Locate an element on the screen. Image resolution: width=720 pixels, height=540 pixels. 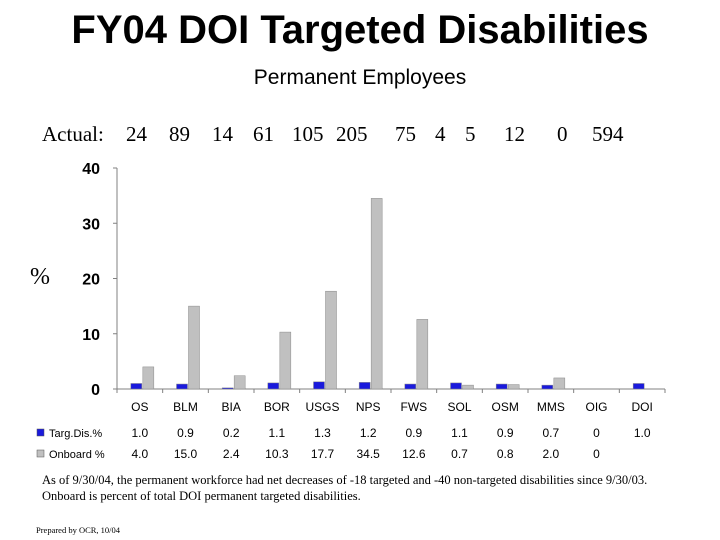
data-label-onboard-blm: 15.0 is located at coordinates (186, 454).